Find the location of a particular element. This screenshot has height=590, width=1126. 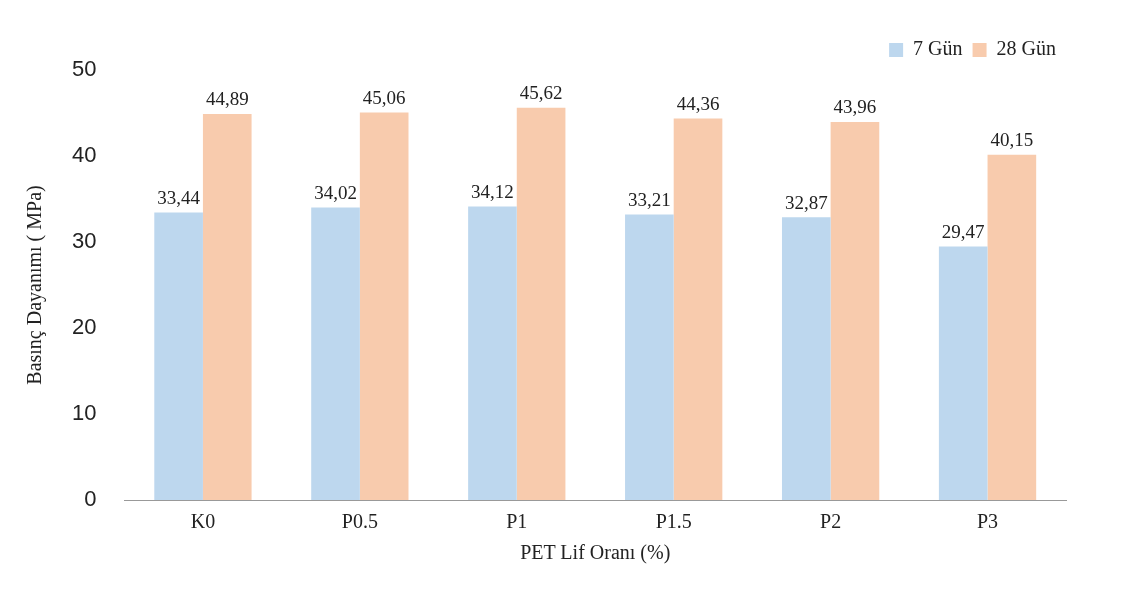

legend-label: 28 Gün is located at coordinates (1026, 48).